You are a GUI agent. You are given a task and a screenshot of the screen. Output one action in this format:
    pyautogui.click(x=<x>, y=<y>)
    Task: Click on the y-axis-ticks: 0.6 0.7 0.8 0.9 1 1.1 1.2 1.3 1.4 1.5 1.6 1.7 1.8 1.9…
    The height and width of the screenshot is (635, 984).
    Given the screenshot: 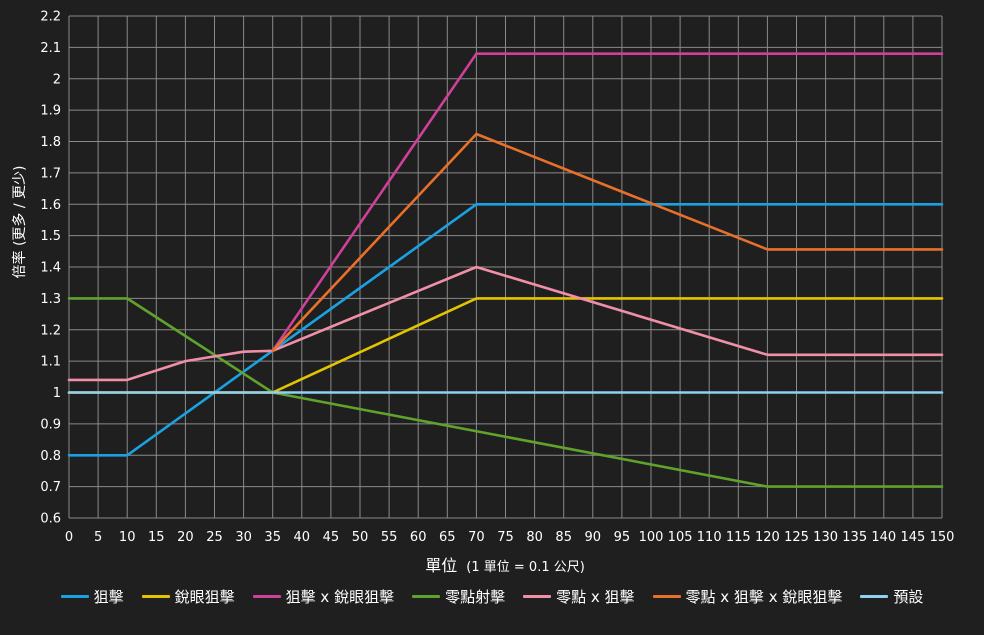 What is the action you would take?
    pyautogui.click(x=50, y=268)
    